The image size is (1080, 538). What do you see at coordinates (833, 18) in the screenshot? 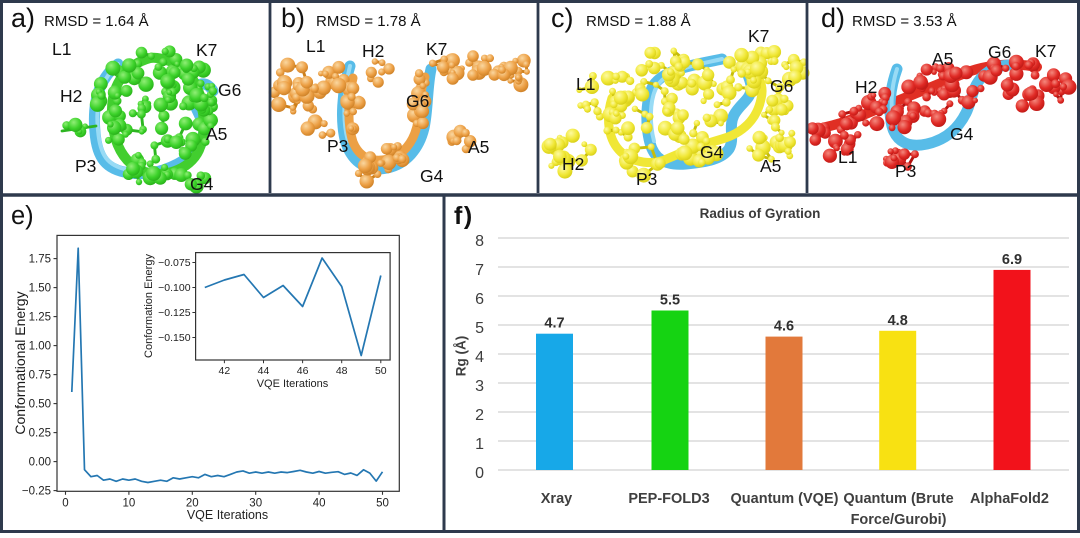
I see `svg-text: d)` at bounding box center [833, 18].